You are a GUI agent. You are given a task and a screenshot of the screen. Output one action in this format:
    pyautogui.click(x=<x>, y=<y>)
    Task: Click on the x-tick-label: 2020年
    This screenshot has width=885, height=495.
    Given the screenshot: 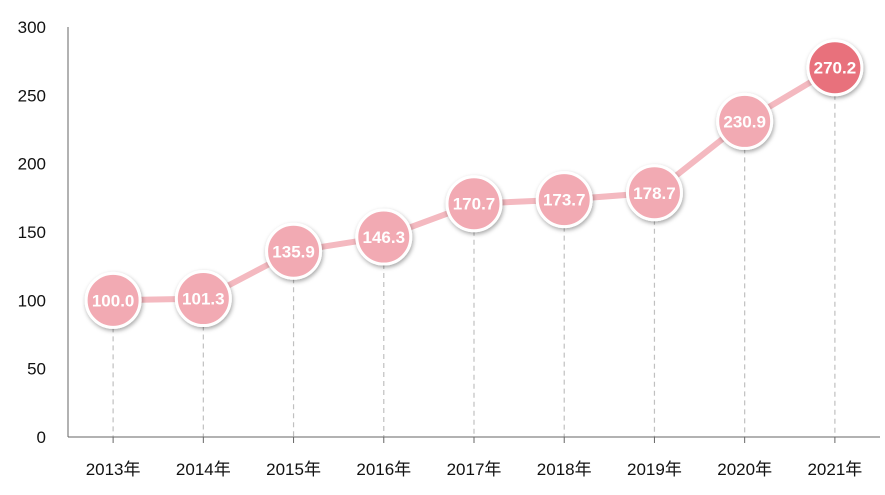 What is the action you would take?
    pyautogui.click(x=744, y=469)
    